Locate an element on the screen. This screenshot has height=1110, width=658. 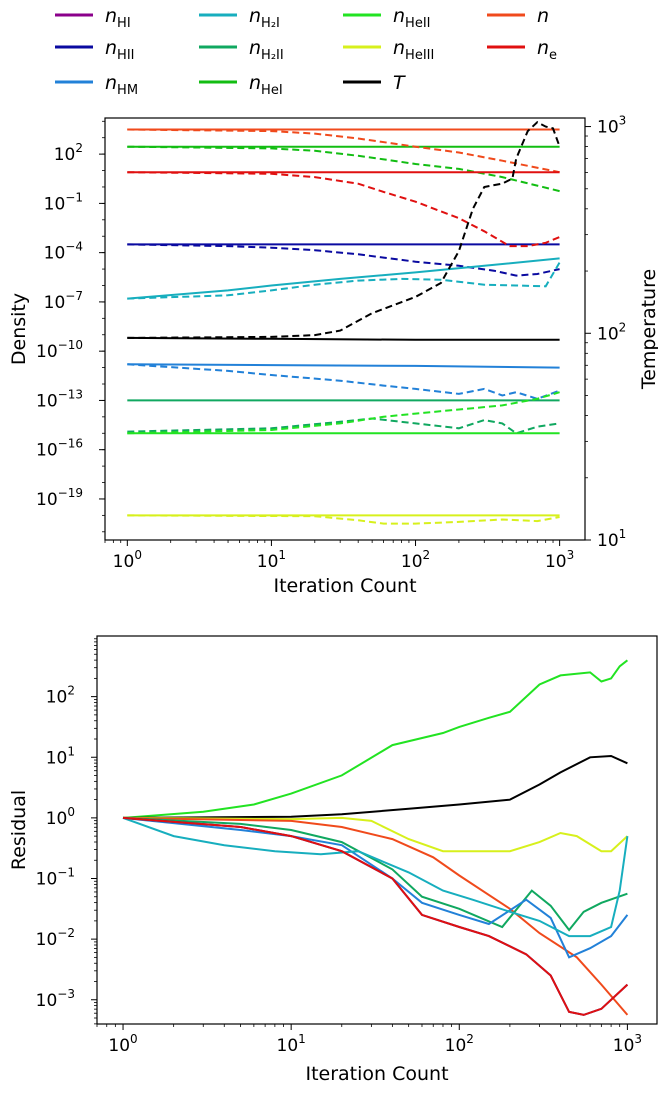
legend: nHI nH₂I nHeII n nHII nH₂II nHeIII ne nHM nHeI T is located at coordinates (306, 51).